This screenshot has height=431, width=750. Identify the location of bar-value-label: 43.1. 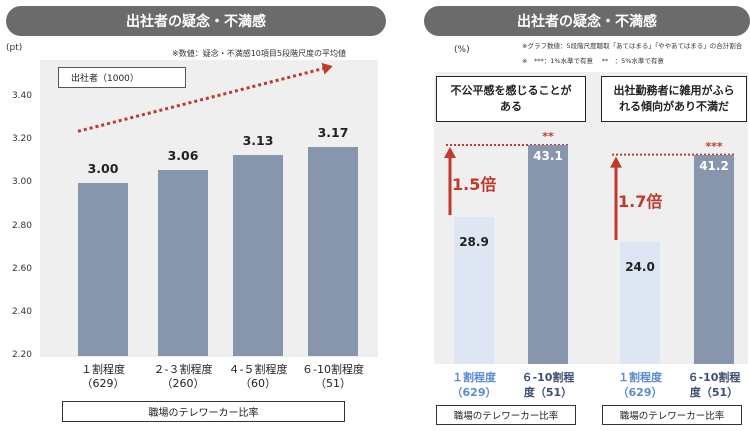
(548, 156).